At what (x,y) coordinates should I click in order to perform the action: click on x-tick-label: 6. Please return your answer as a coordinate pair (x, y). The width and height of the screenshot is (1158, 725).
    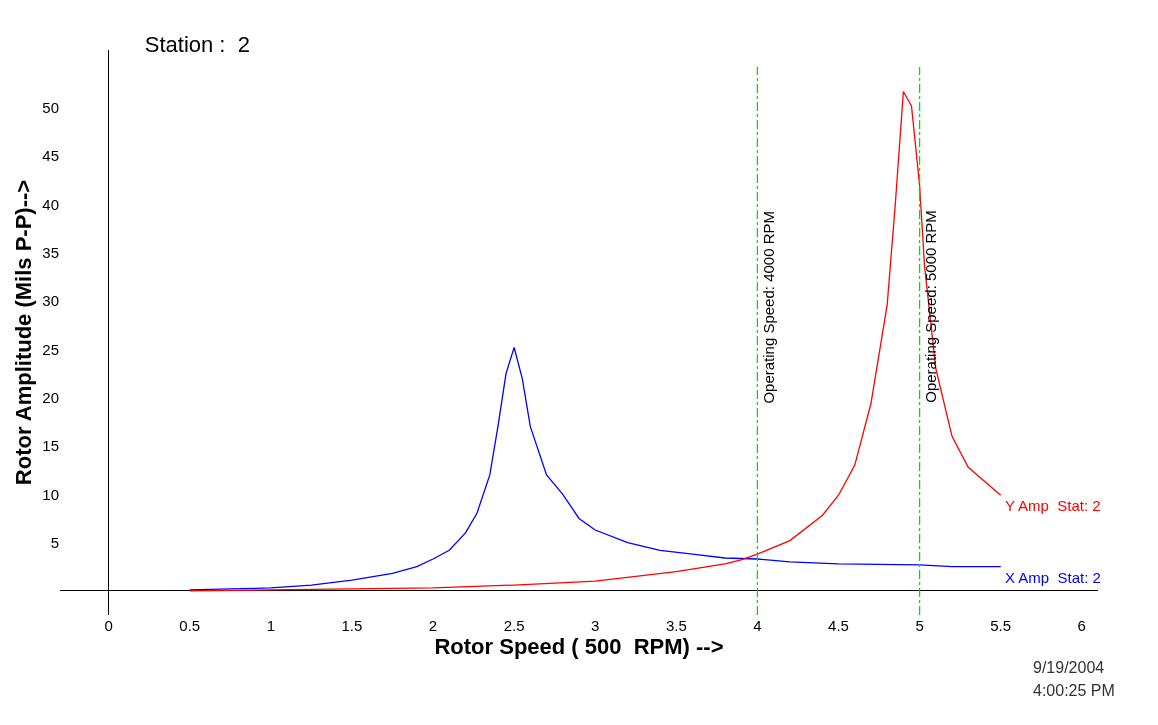
    Looking at the image, I should click on (1081, 625).